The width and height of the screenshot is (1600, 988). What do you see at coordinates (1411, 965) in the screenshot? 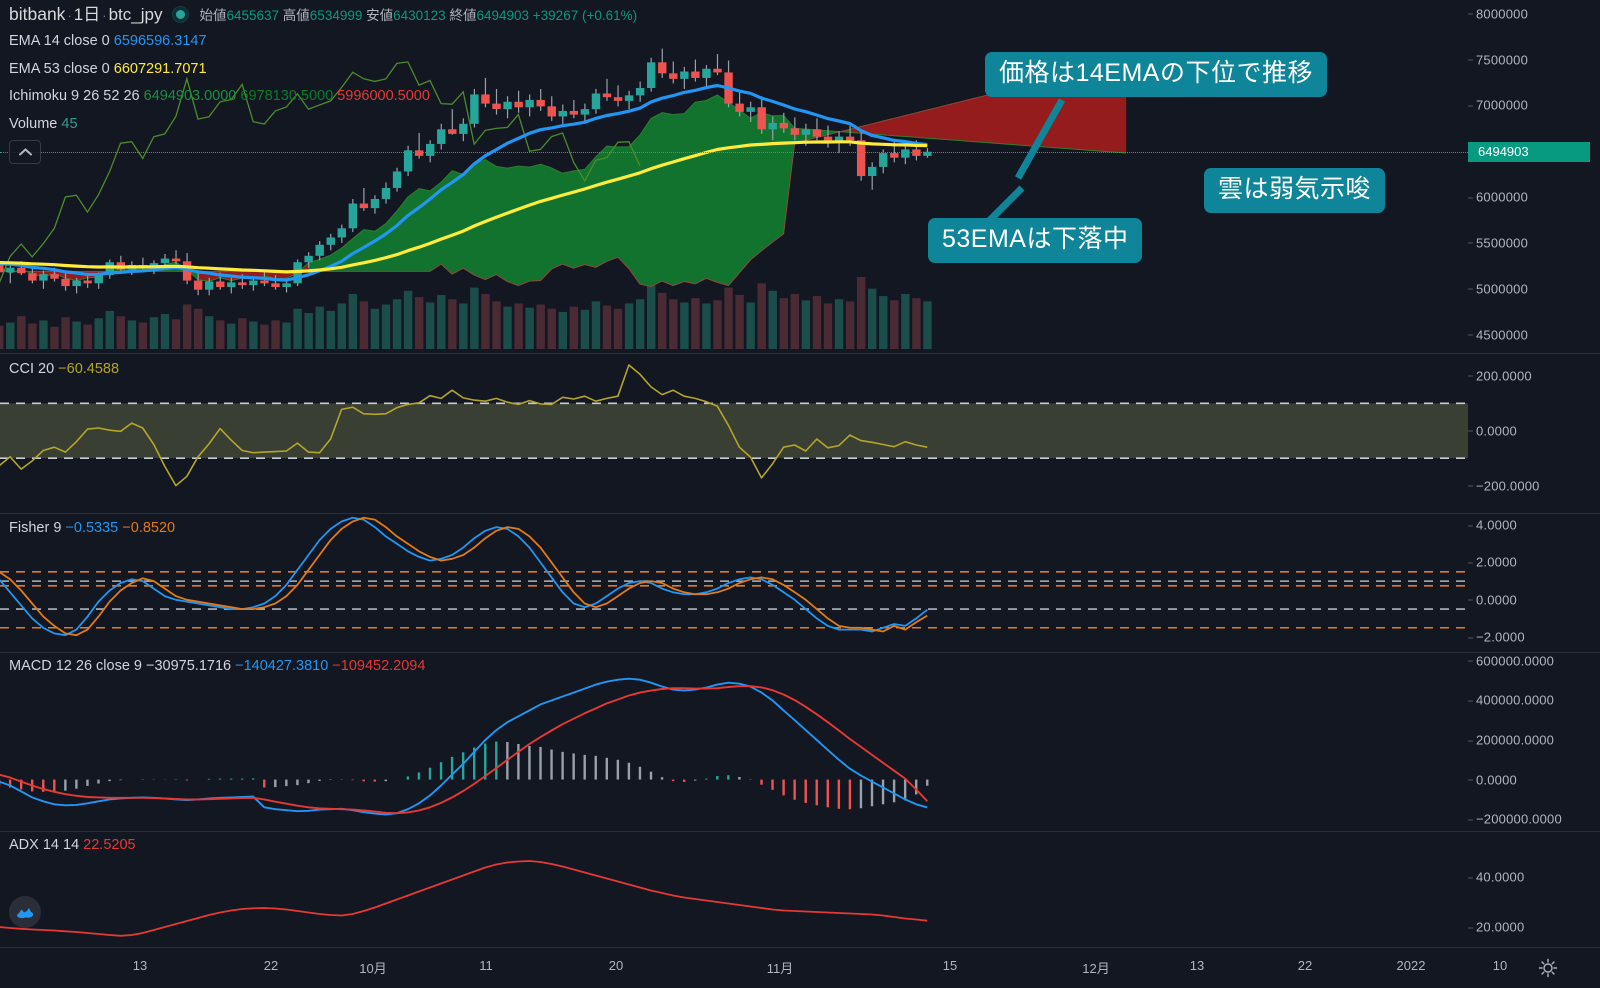
I see `time-axis-label: 2022` at bounding box center [1411, 965].